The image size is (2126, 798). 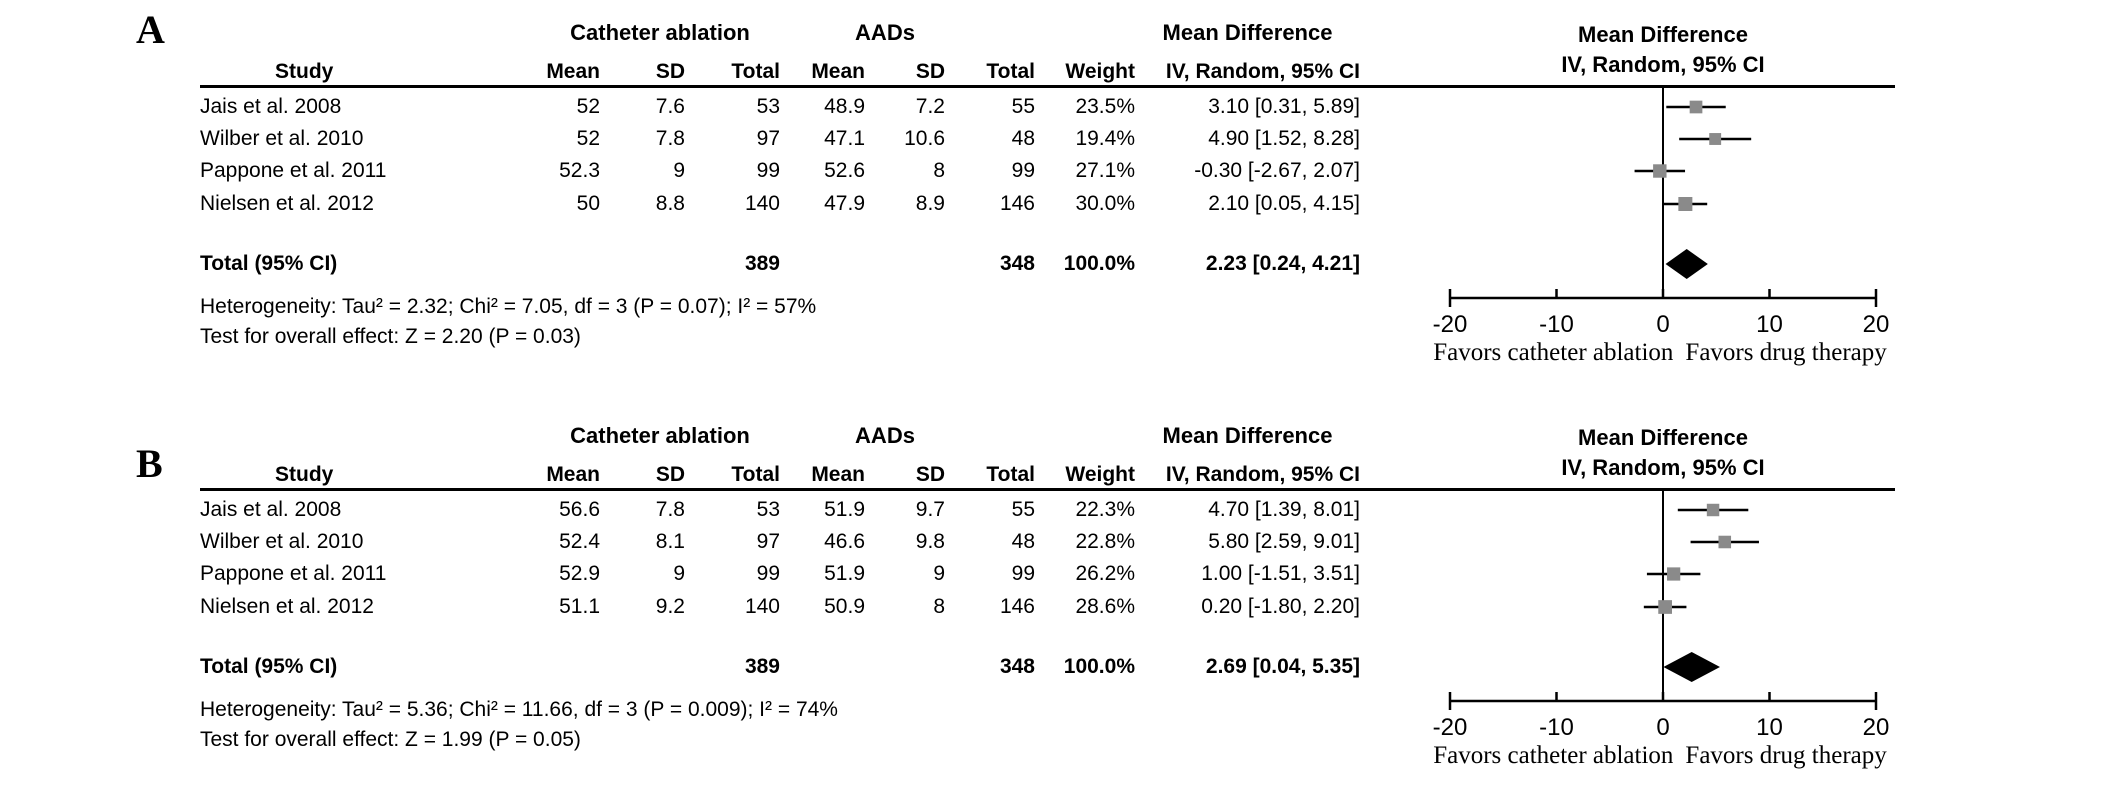 What do you see at coordinates (844, 138) in the screenshot?
I see `mean-cell: 47.1` at bounding box center [844, 138].